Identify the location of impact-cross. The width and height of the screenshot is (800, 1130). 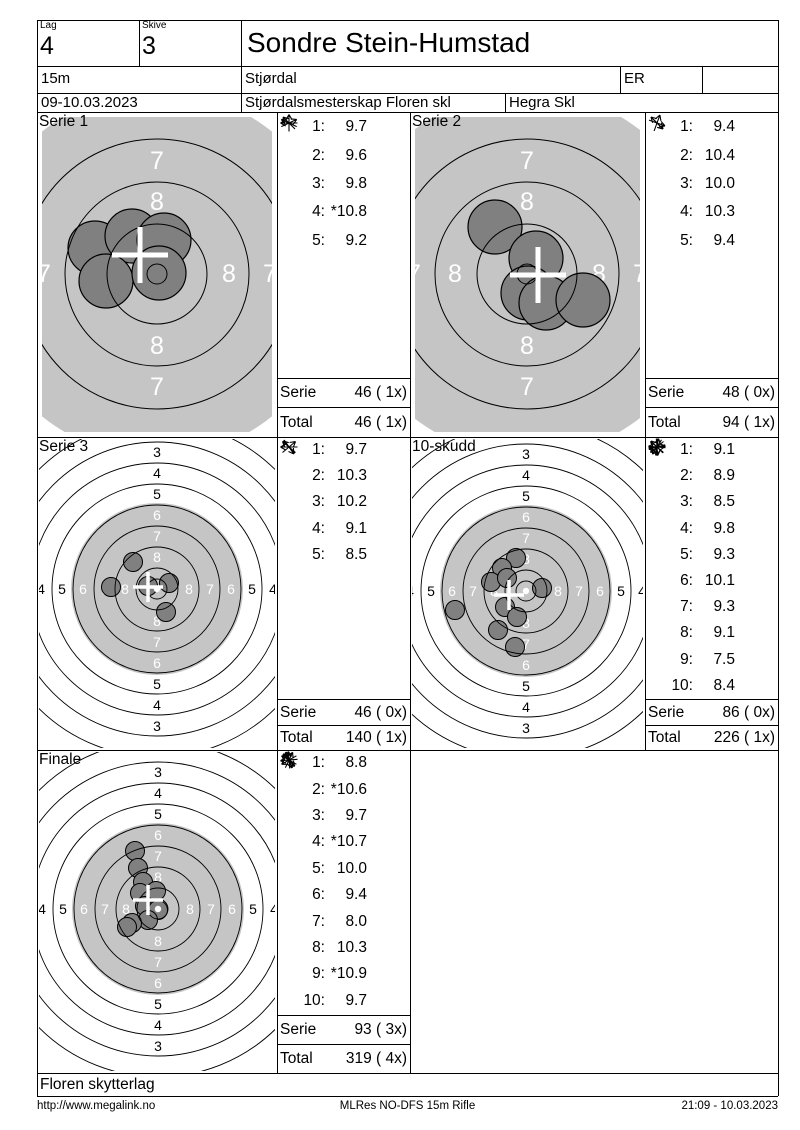
(140, 255).